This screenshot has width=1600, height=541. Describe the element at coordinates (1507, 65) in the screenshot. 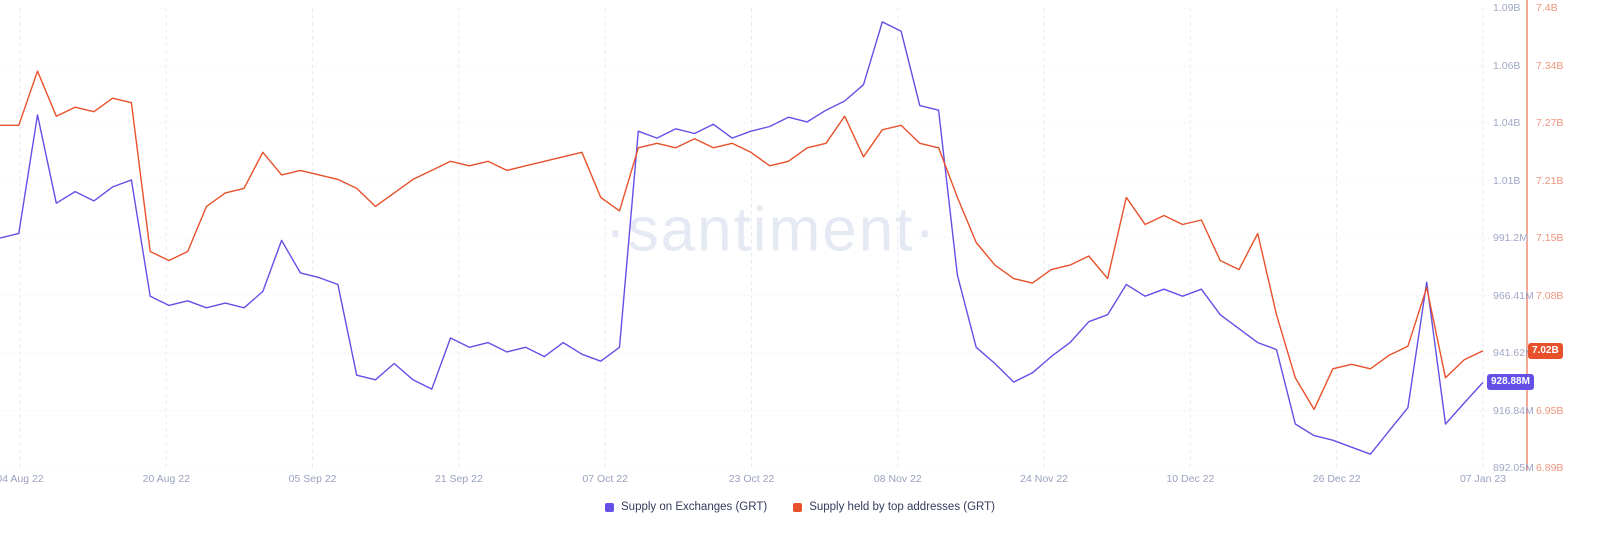

I see `y-axis-label: 1.06B` at that location.